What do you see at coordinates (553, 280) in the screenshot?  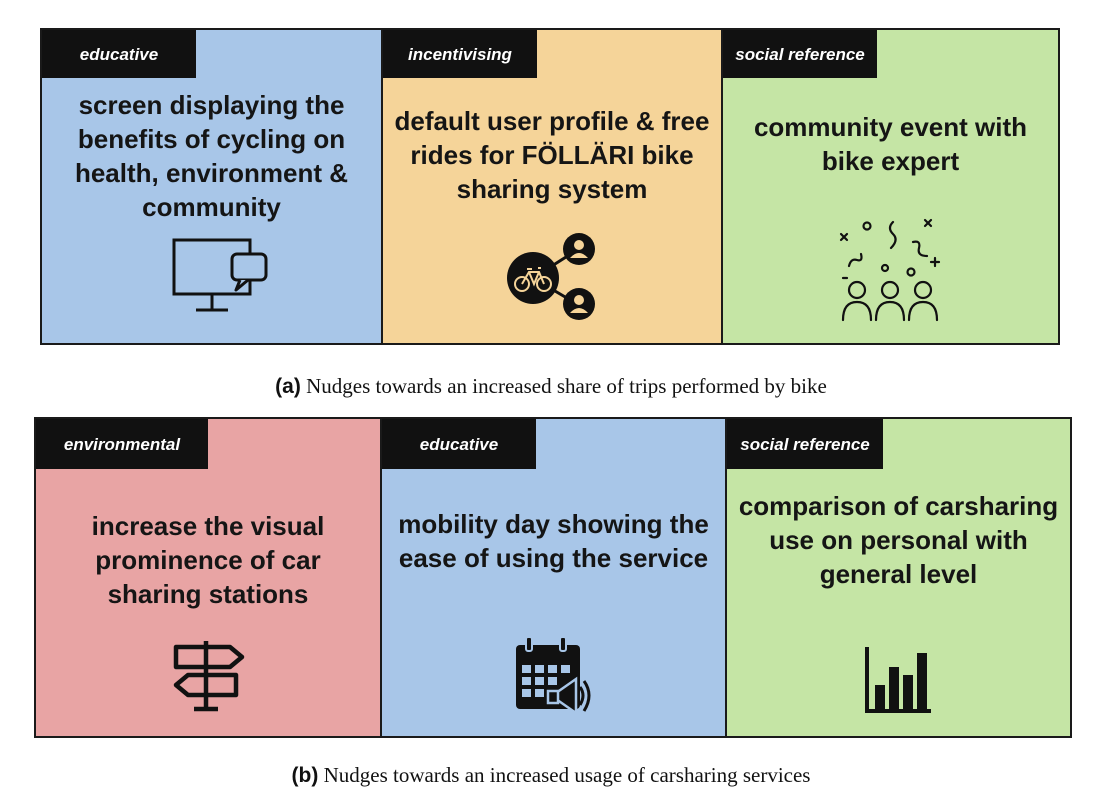 I see `bike-share-network-icon` at bounding box center [553, 280].